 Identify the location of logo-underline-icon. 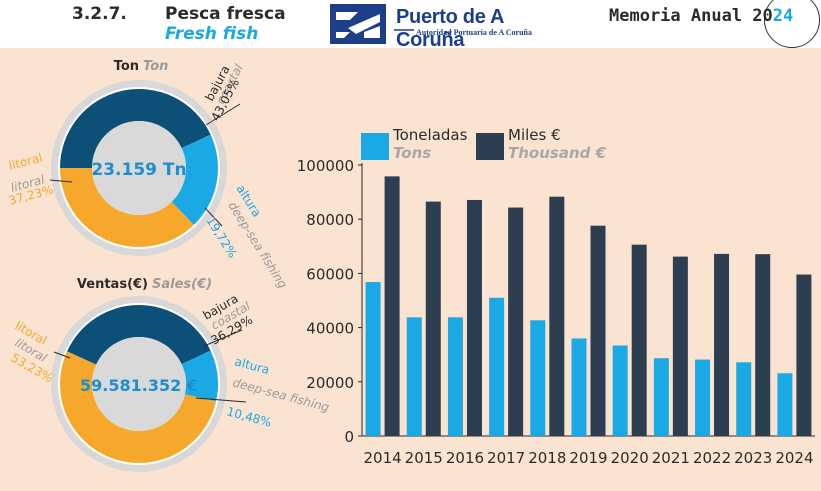
(404, 30).